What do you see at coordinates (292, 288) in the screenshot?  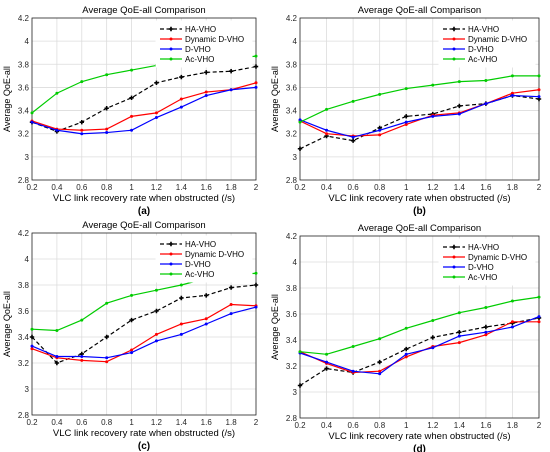 I see `y-tick-label: 3.8` at bounding box center [292, 288].